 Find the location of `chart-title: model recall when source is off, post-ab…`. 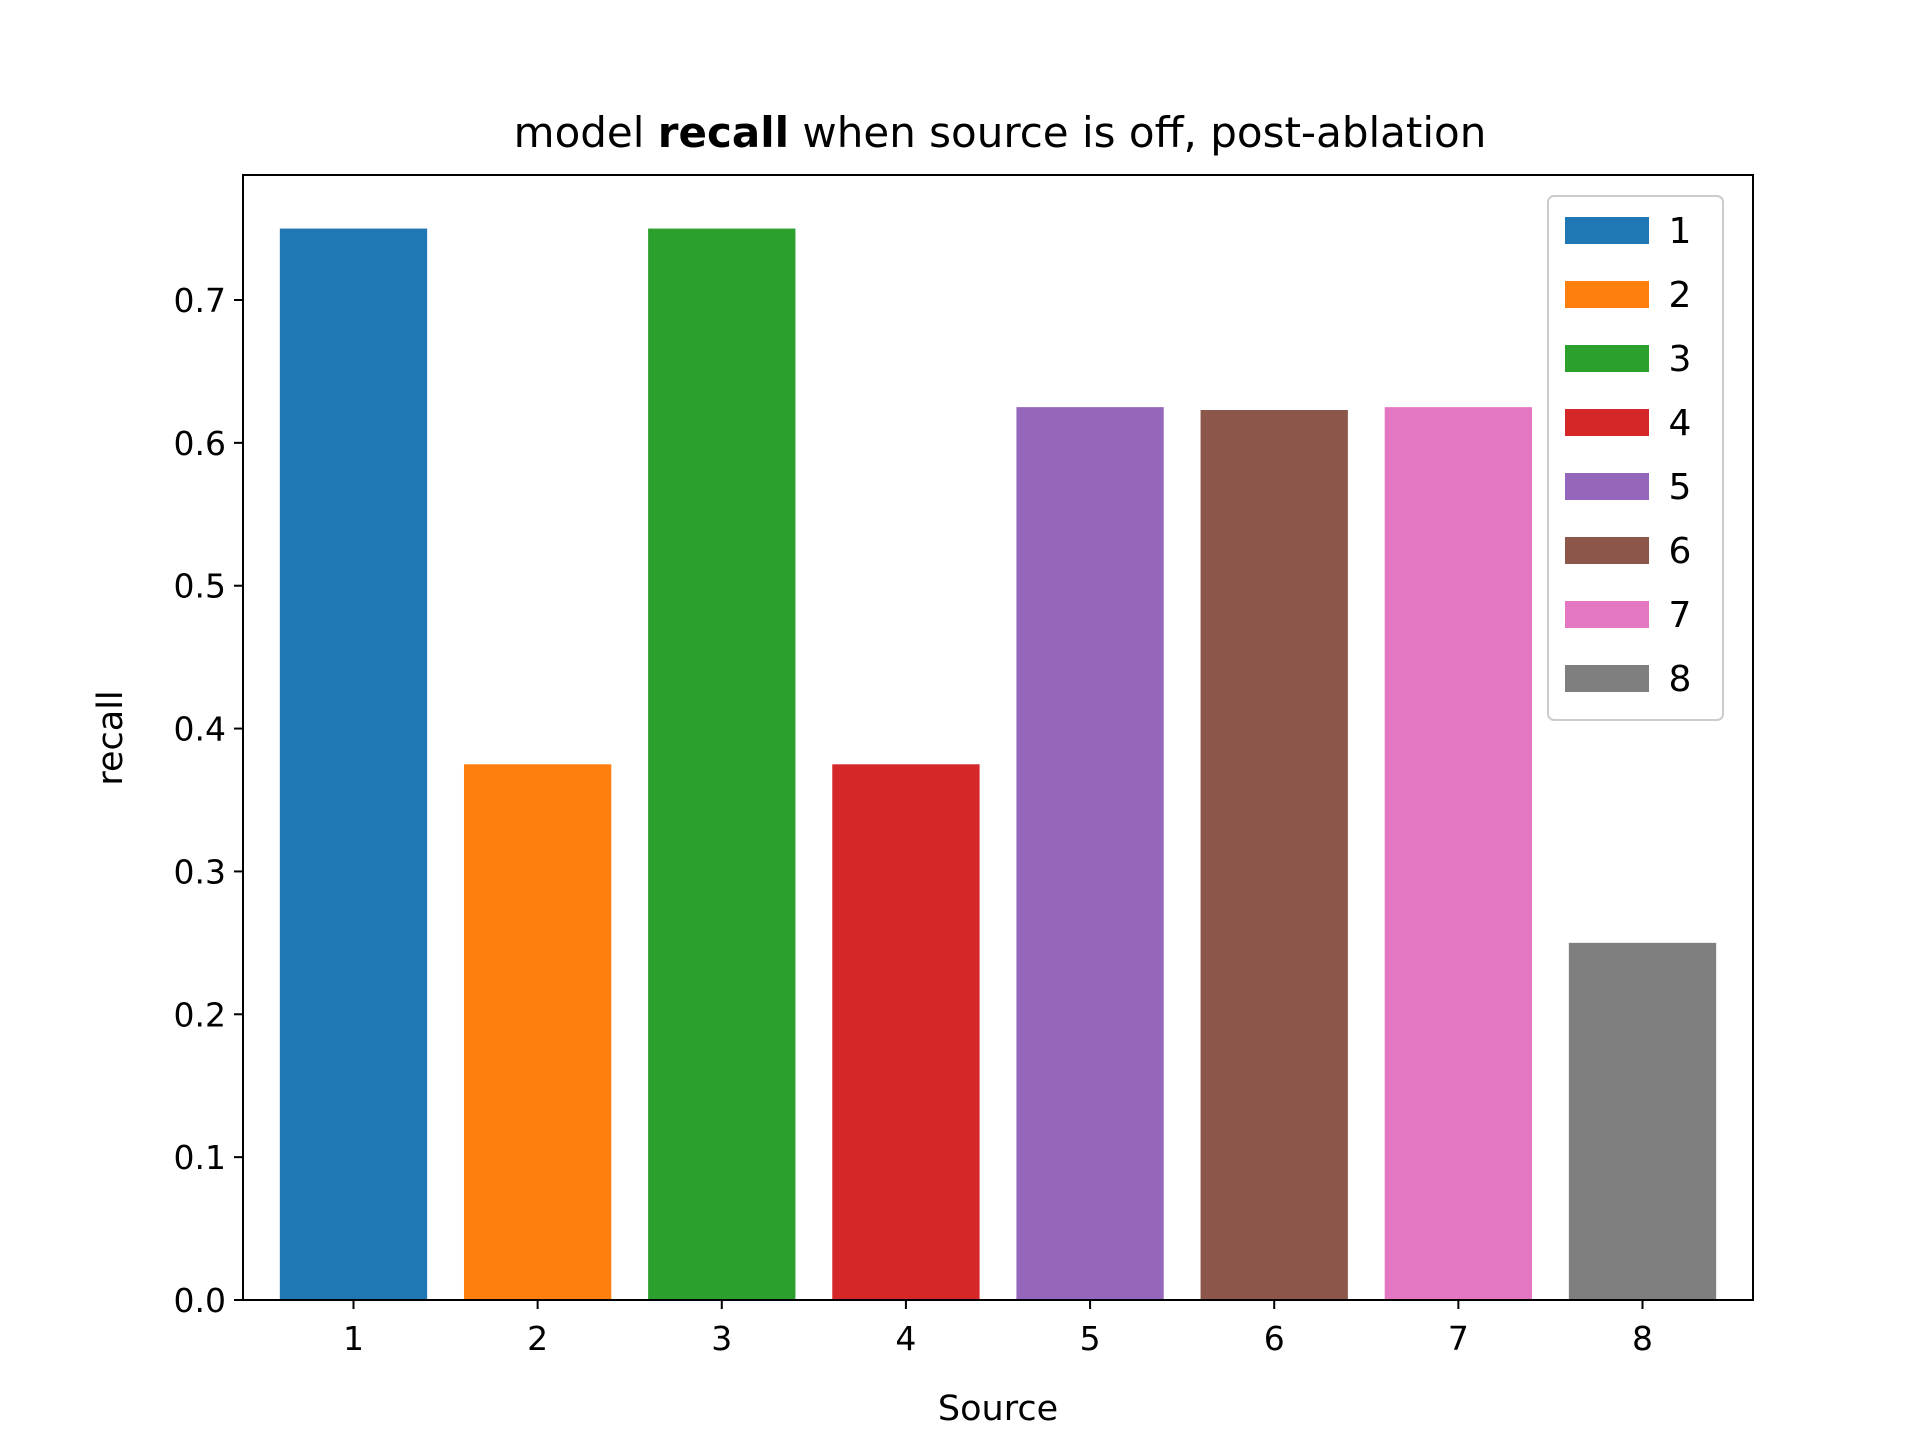

chart-title: model recall when source is off, post-ab… is located at coordinates (1000, 132).